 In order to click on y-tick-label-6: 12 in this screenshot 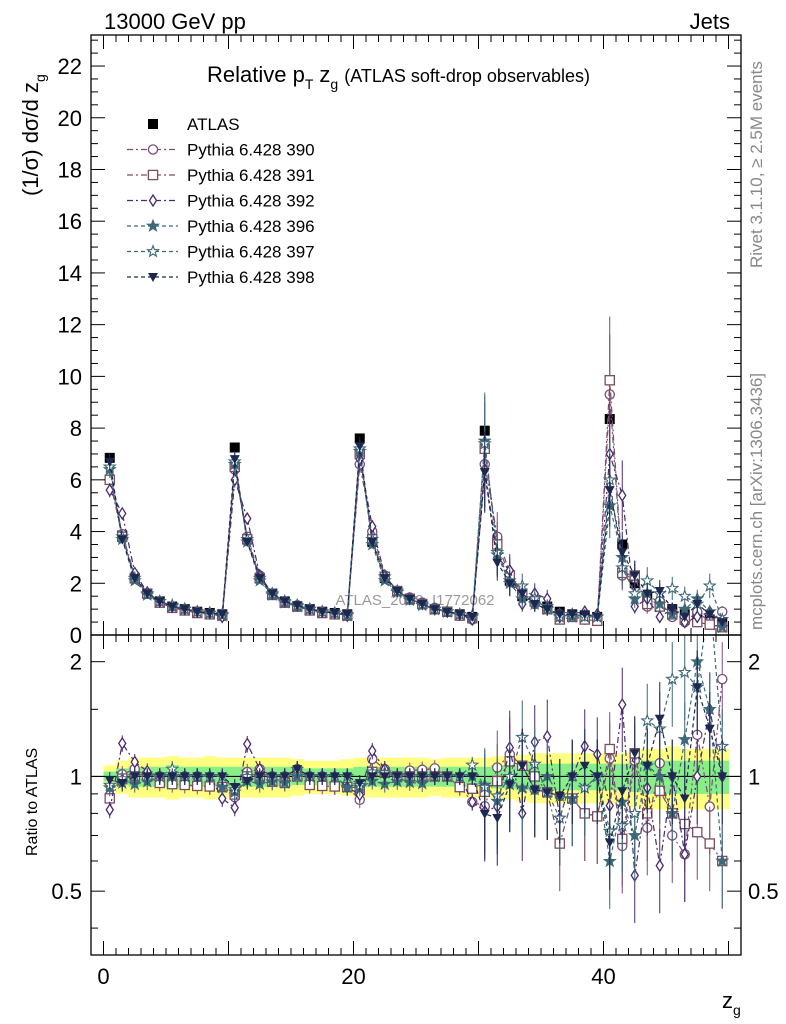, I will do `click(70, 325)`.